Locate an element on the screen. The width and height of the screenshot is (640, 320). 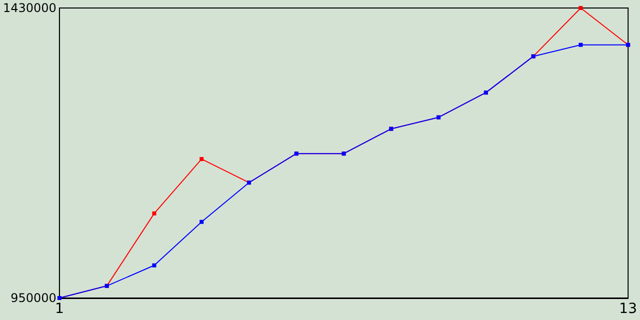
y-tick-label: 1430000 is located at coordinates (29, 8).